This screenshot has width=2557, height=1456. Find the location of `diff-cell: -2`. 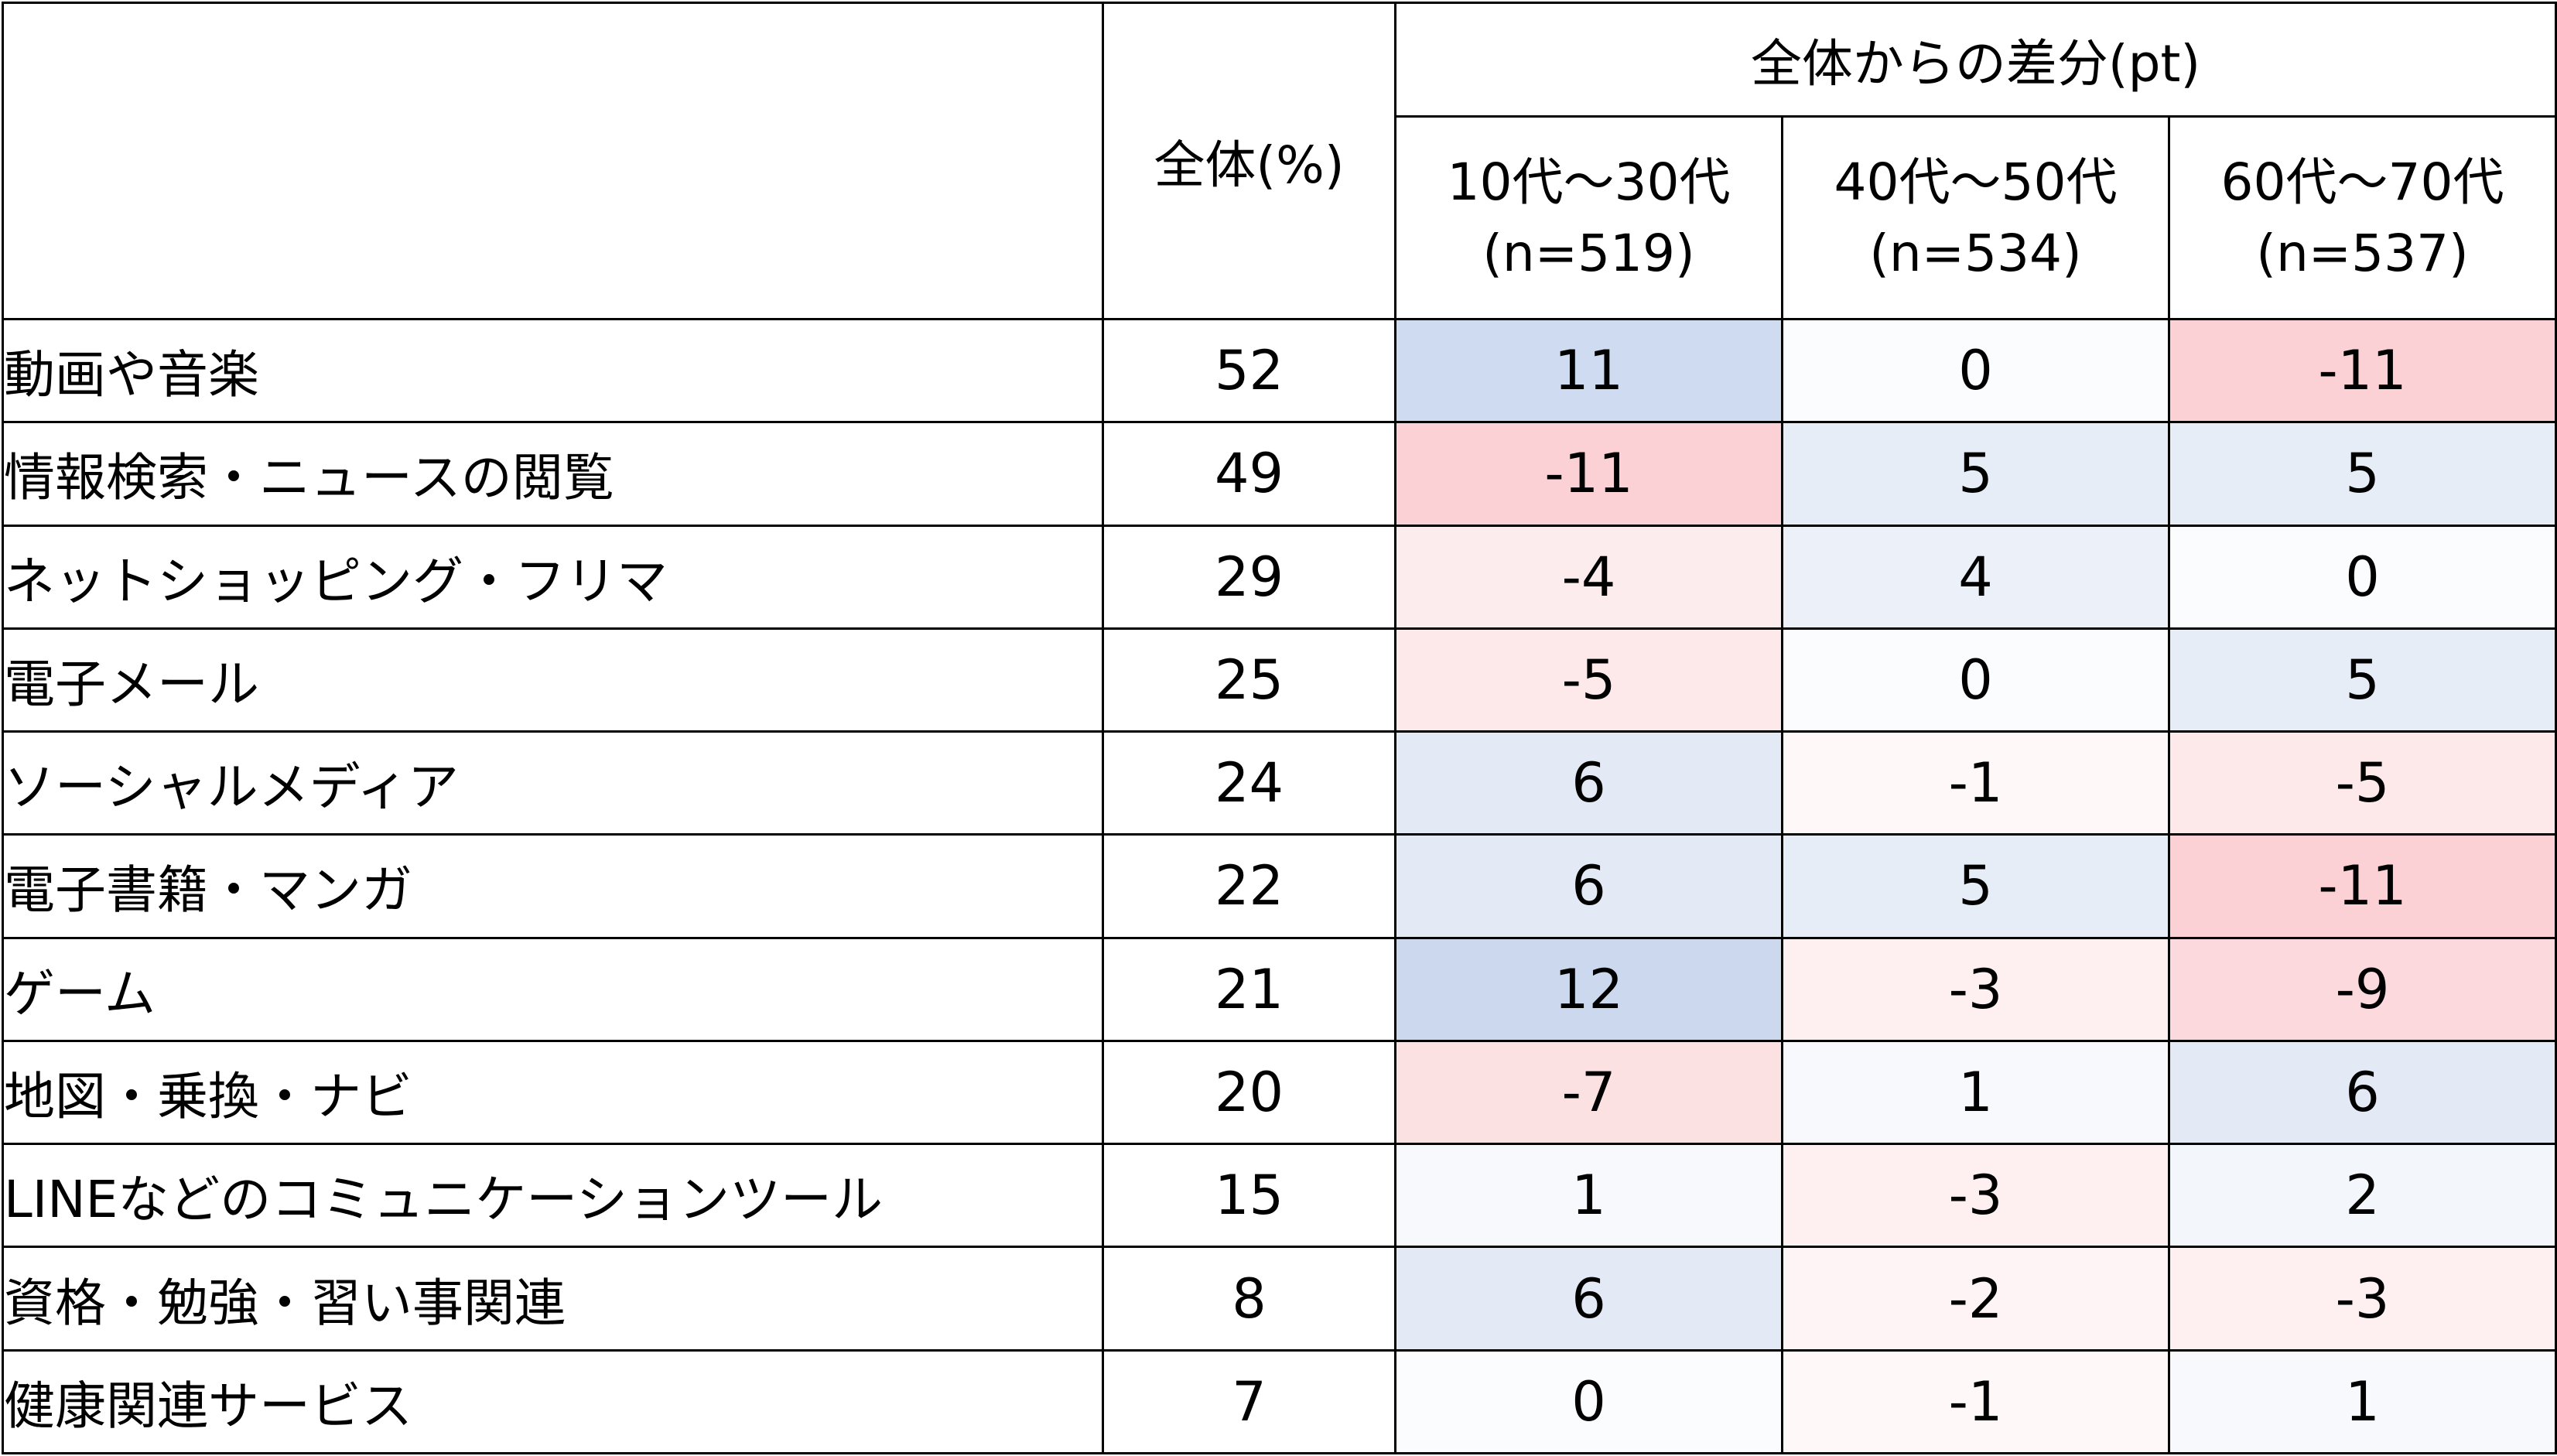

diff-cell: -2 is located at coordinates (1975, 1299).